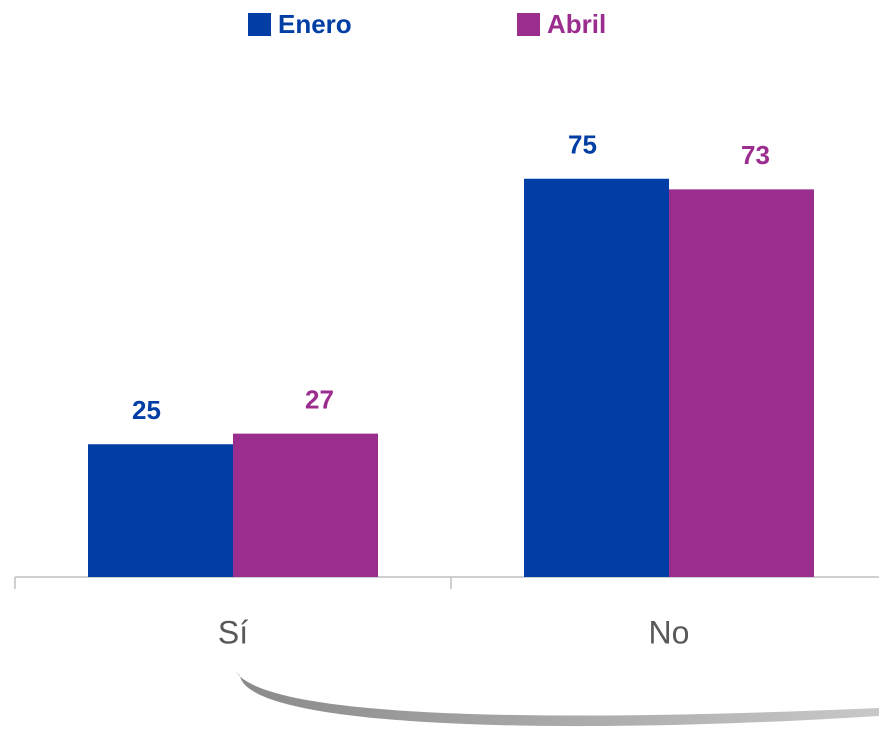 This screenshot has height=738, width=879. What do you see at coordinates (669, 632) in the screenshot?
I see `x-tick-label: No` at bounding box center [669, 632].